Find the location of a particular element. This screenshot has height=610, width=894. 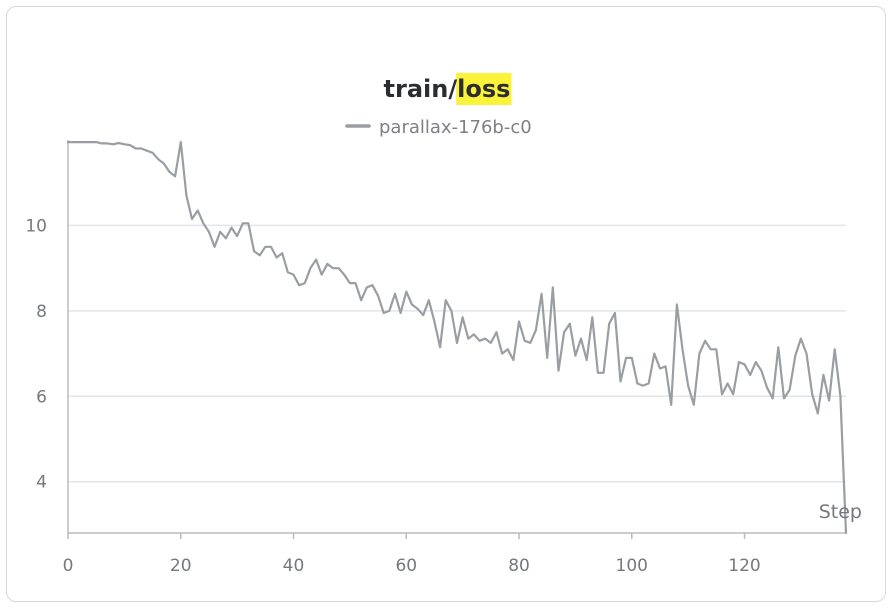

title-prefix: train/ is located at coordinates (421, 89).